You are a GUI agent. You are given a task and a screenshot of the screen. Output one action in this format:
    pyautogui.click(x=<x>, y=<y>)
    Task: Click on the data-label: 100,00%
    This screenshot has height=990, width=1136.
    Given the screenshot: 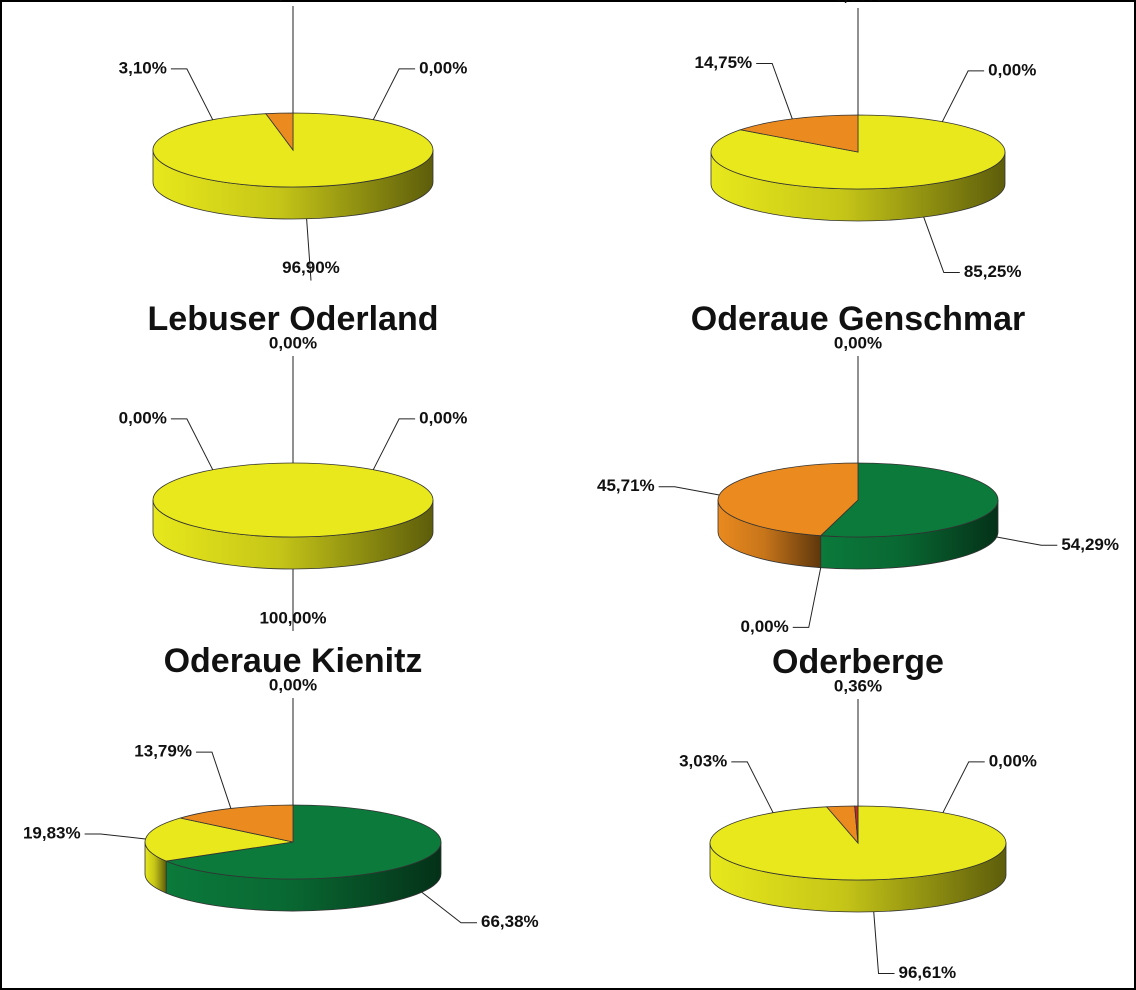 What is the action you would take?
    pyautogui.click(x=292, y=617)
    